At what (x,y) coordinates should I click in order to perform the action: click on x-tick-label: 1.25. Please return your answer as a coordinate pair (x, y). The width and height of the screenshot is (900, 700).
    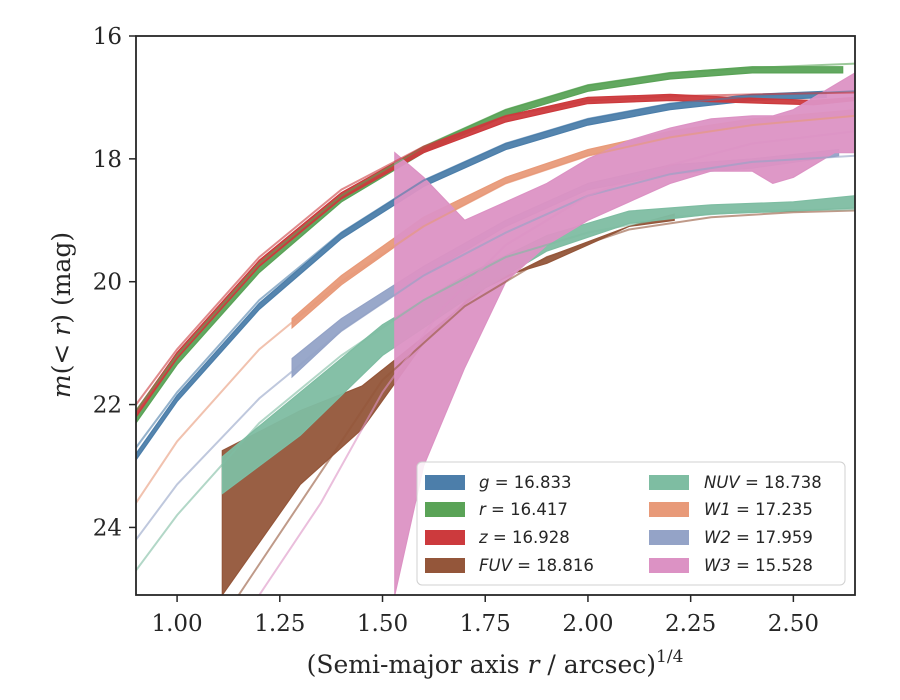
    Looking at the image, I should click on (279, 624).